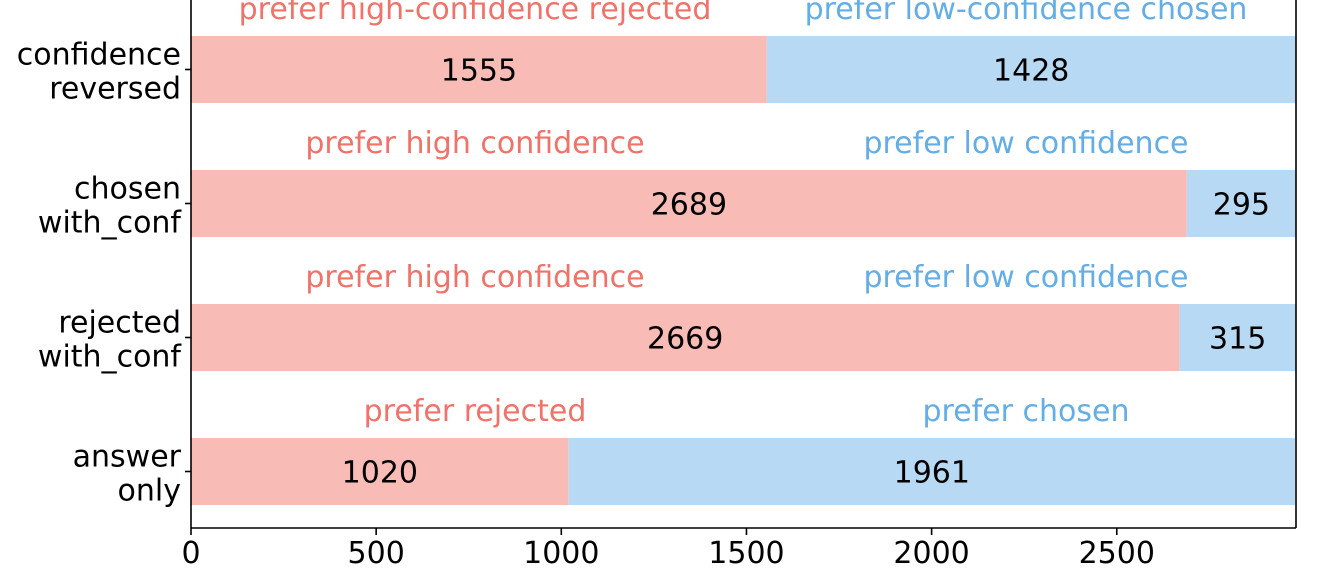 This screenshot has height=586, width=1320. What do you see at coordinates (1026, 13) in the screenshot?
I see `preference-label-right: prefer low-confidence chosen` at bounding box center [1026, 13].